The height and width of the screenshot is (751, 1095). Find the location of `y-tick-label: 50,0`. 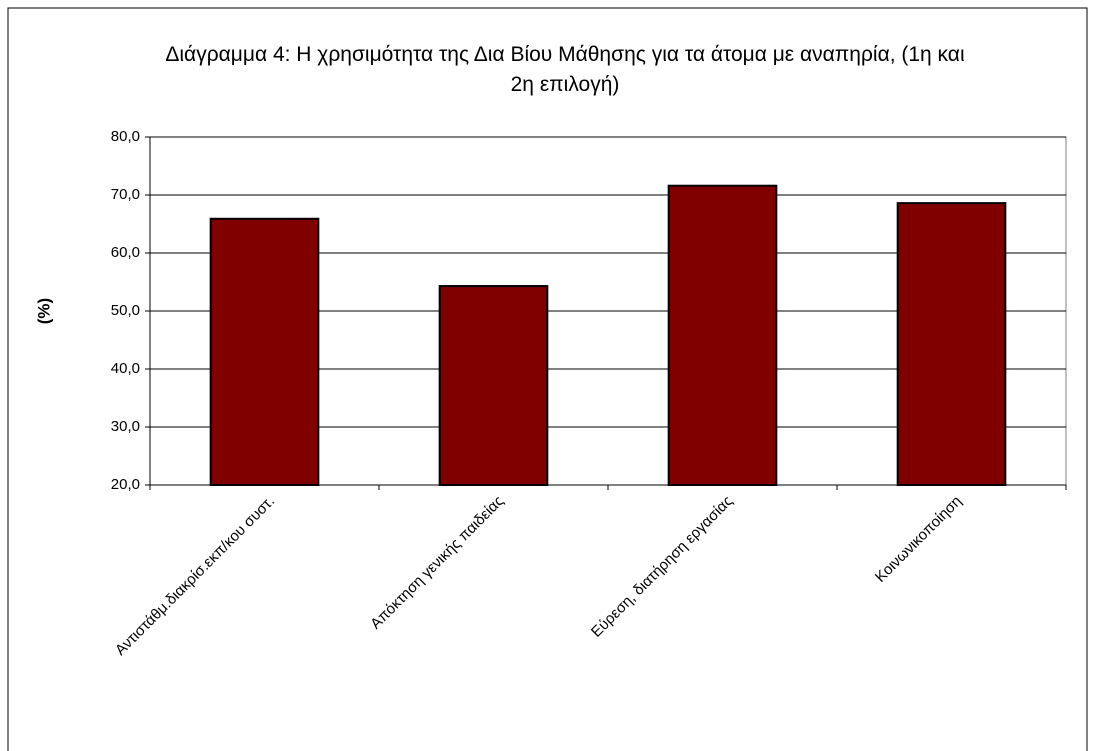

y-tick-label: 50,0 is located at coordinates (125, 310).